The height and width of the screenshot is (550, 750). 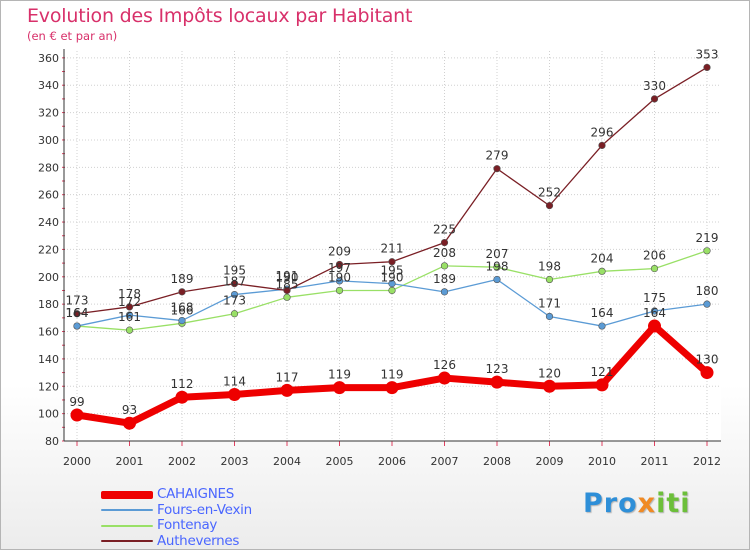 What do you see at coordinates (129, 410) in the screenshot?
I see `data-label-cahaignes: 93` at bounding box center [129, 410].